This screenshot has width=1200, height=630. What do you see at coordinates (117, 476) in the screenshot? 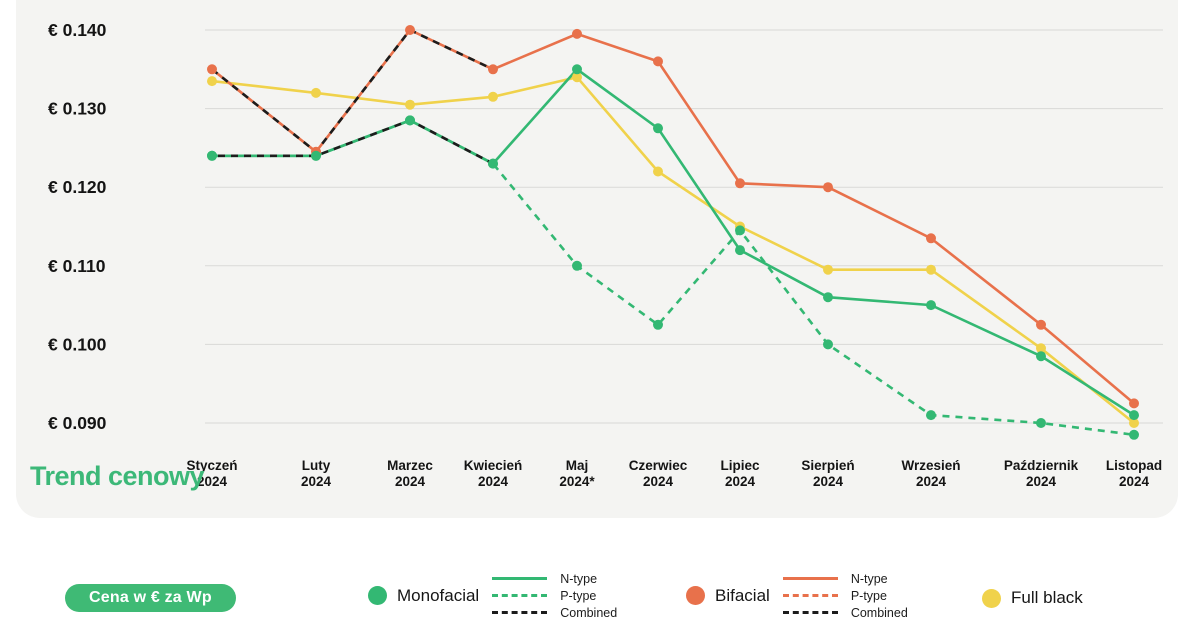
I see `chart-title: Trend cenowy` at bounding box center [117, 476].